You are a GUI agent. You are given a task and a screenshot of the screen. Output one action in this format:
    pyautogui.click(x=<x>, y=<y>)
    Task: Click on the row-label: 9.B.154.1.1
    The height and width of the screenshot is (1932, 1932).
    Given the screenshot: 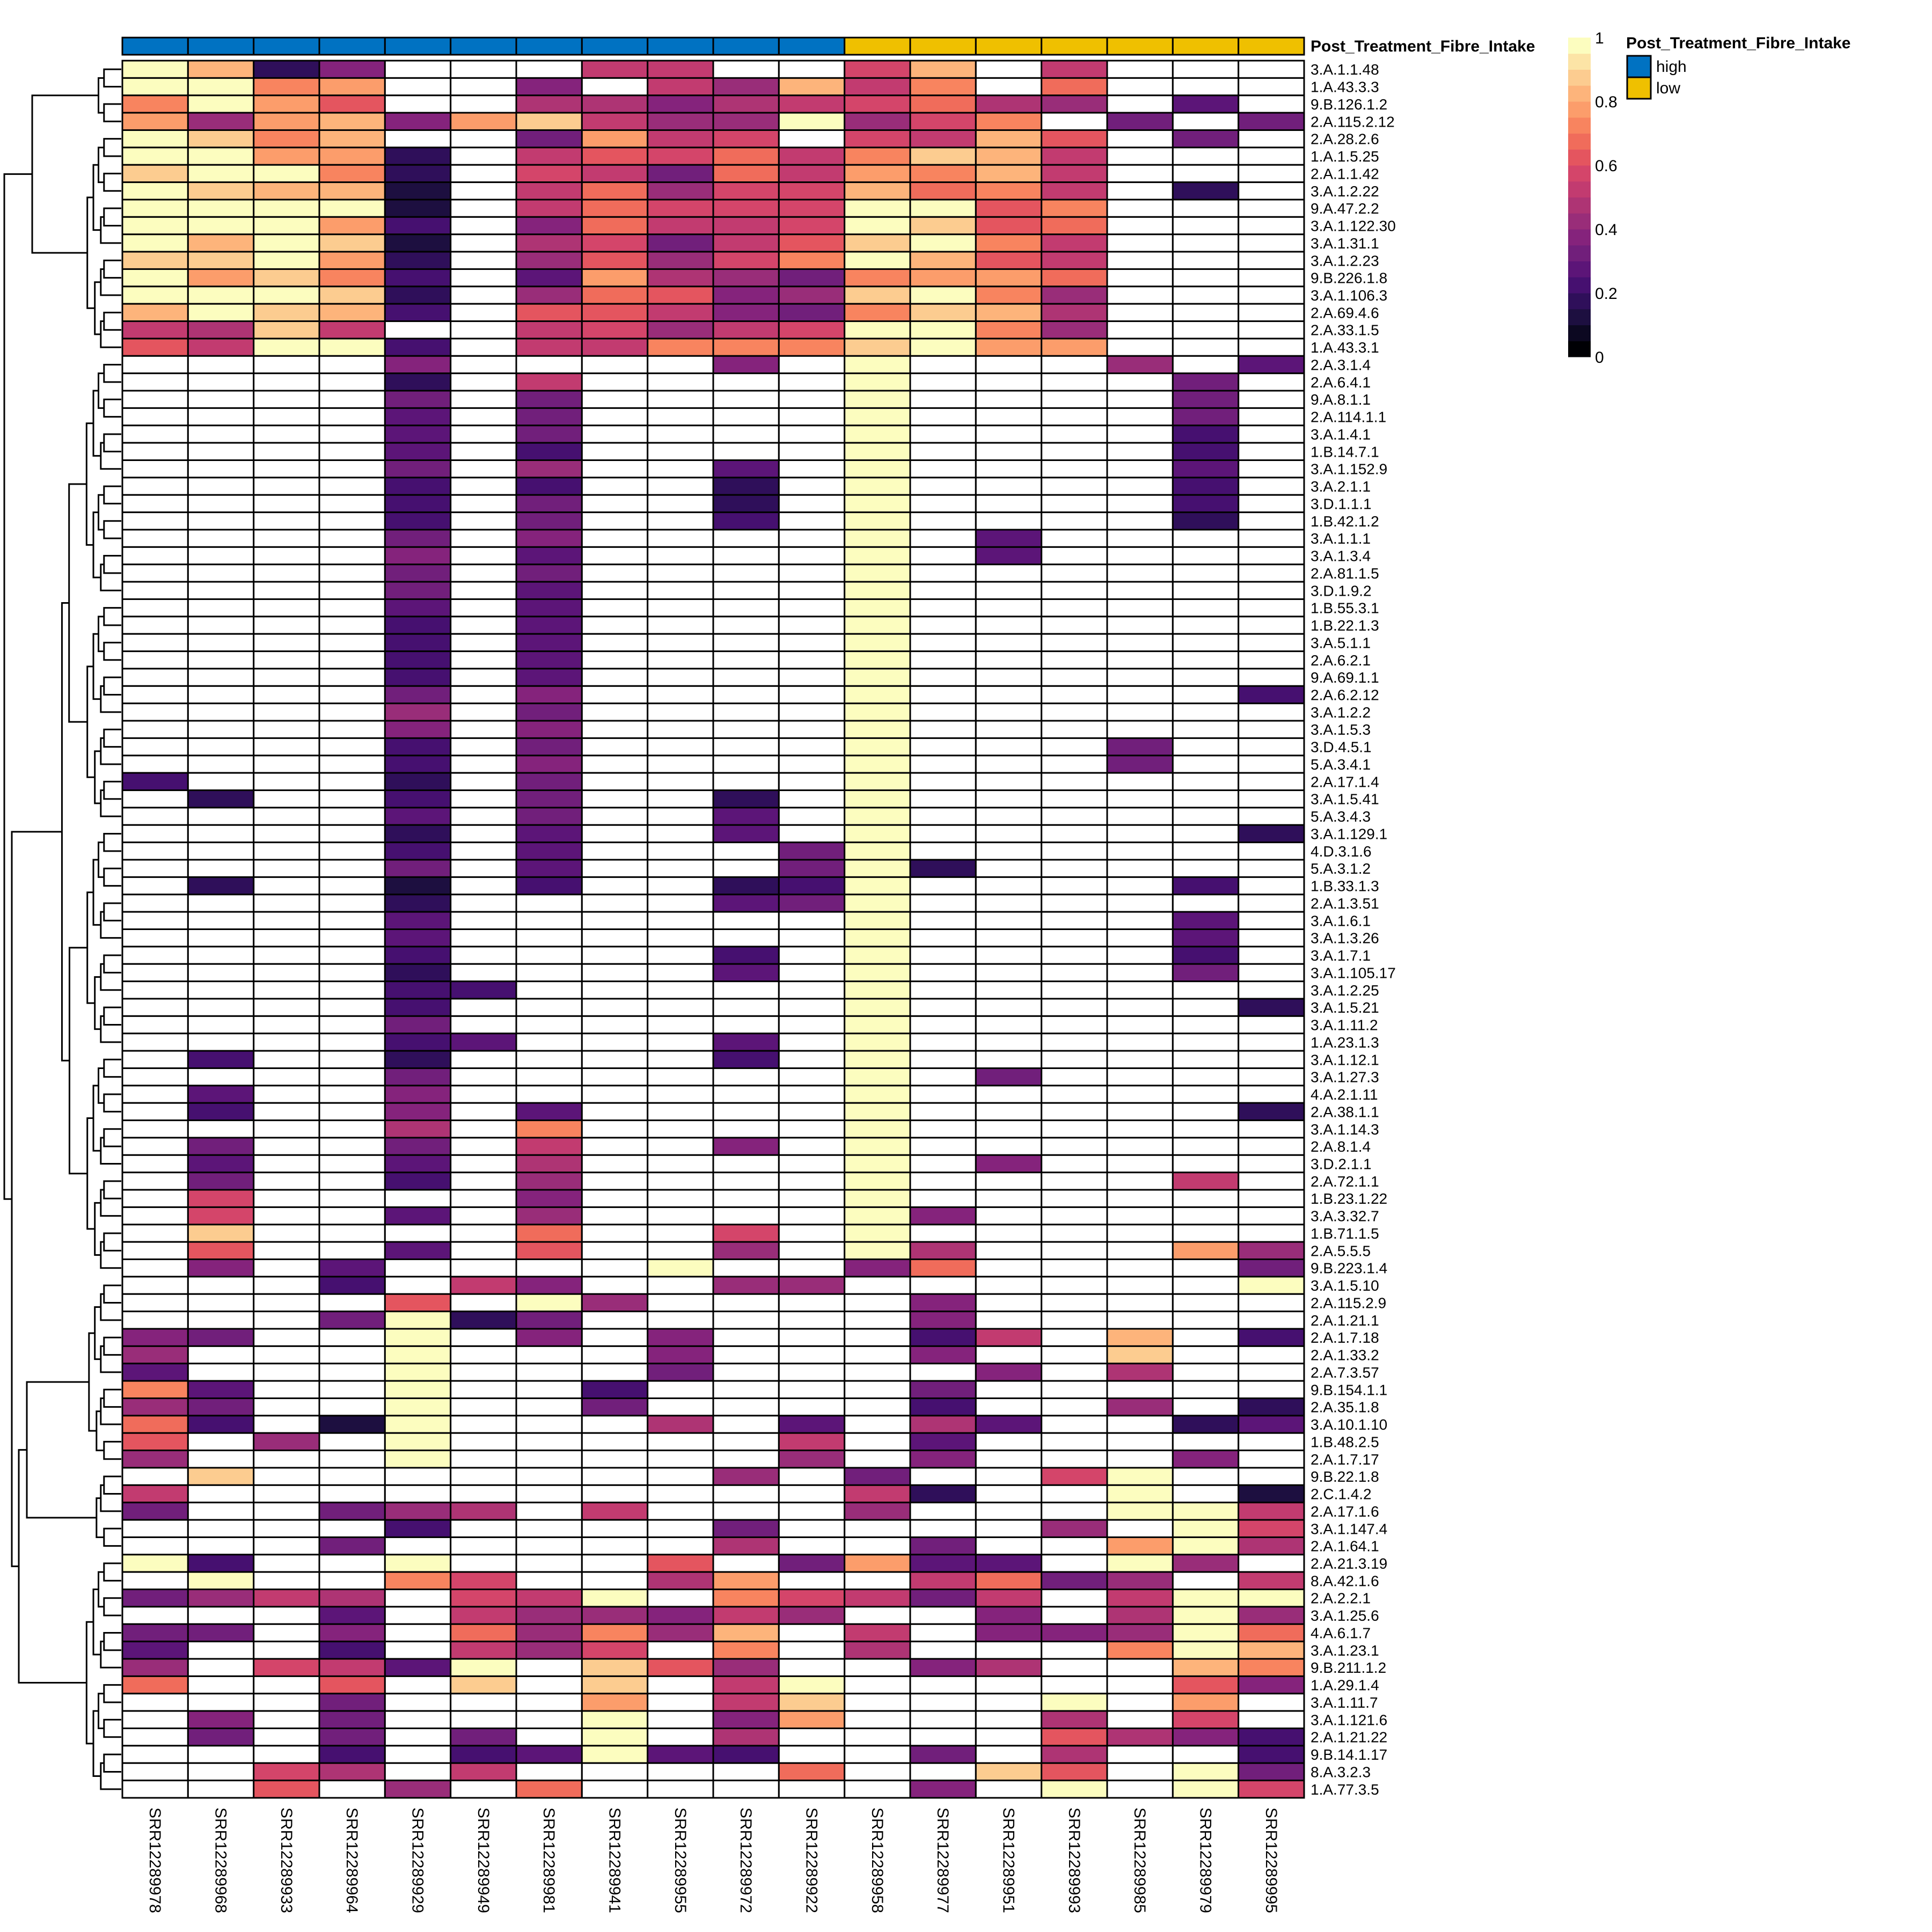 What is the action you would take?
    pyautogui.click(x=1349, y=1389)
    